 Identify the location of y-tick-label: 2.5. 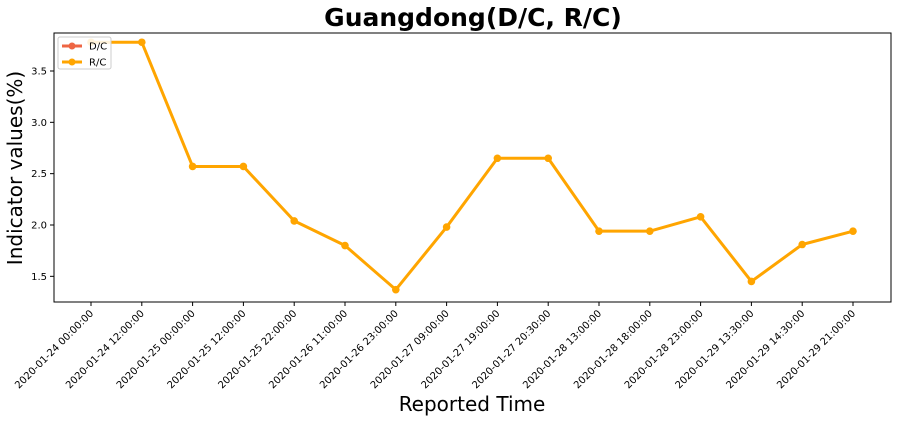
(39, 174).